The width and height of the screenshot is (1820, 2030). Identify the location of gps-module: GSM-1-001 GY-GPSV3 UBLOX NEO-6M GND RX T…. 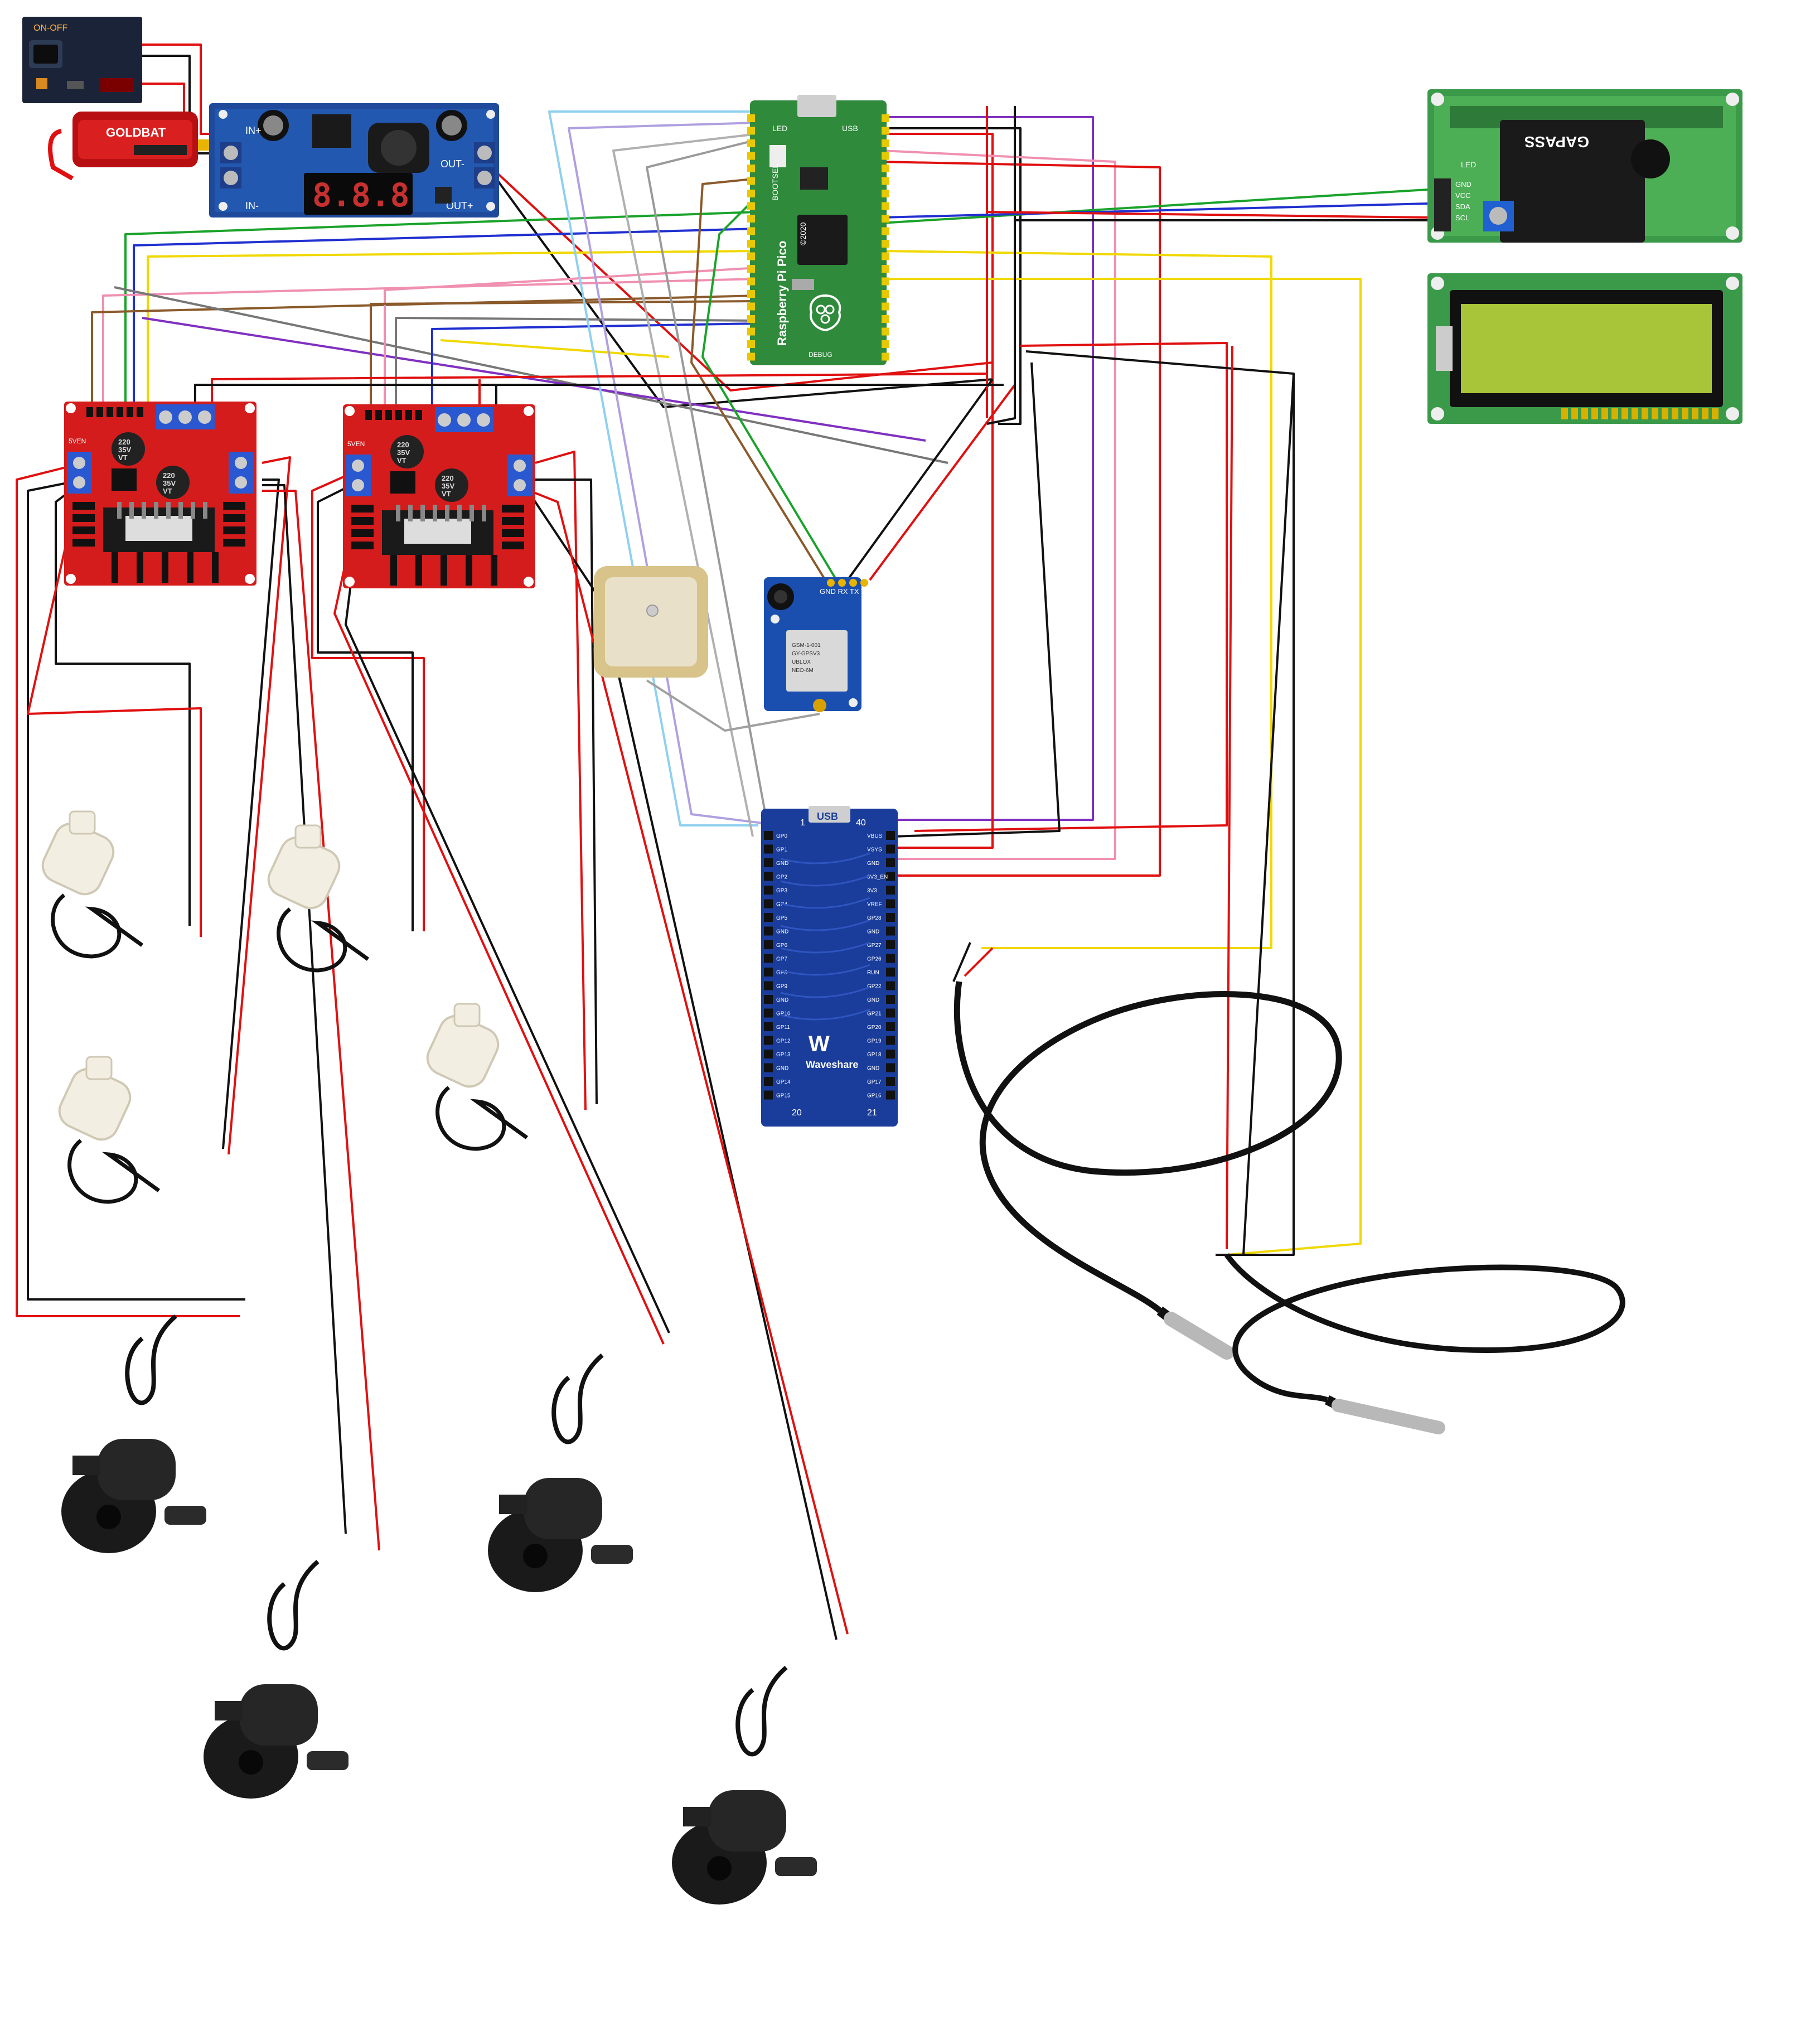
(821, 644).